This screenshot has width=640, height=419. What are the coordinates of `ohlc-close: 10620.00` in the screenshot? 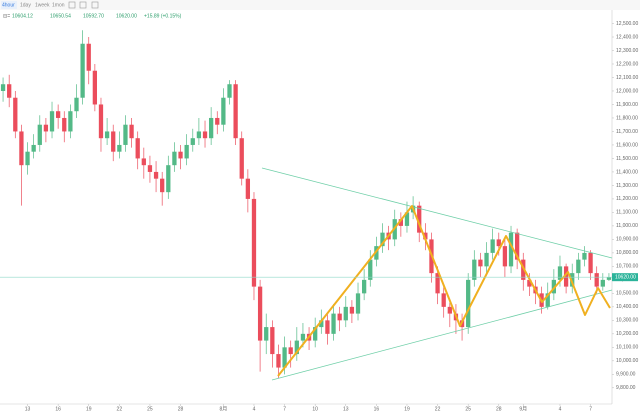 It's located at (126, 16).